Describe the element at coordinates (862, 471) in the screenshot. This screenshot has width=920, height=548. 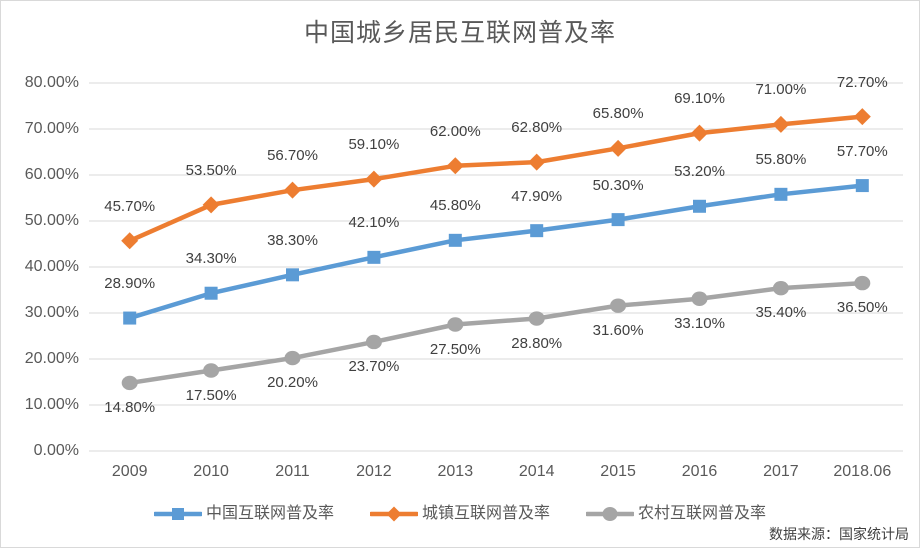
I see `x-axis-tick-label: 2018.06` at that location.